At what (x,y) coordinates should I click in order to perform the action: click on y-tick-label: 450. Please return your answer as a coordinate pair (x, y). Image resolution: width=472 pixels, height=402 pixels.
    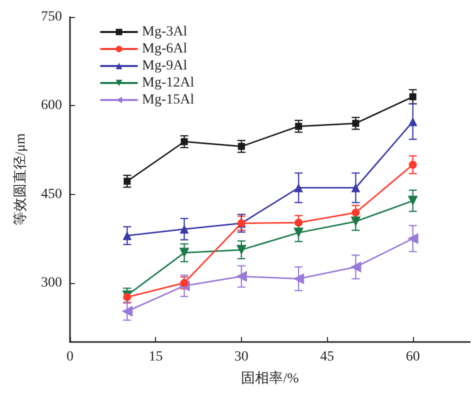
    Looking at the image, I should click on (51, 194).